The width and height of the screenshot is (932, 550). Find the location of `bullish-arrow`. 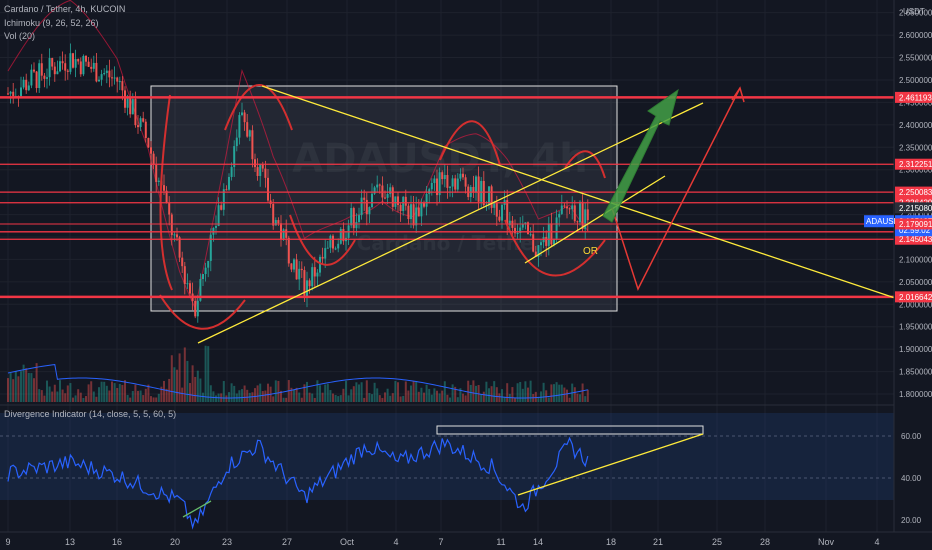

bullish-arrow is located at coordinates (640, 155).